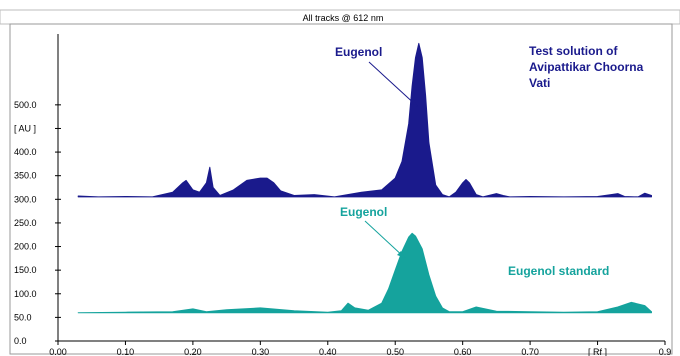 The image size is (680, 356). I want to click on y-tick-label: 250.0, so click(25, 223).